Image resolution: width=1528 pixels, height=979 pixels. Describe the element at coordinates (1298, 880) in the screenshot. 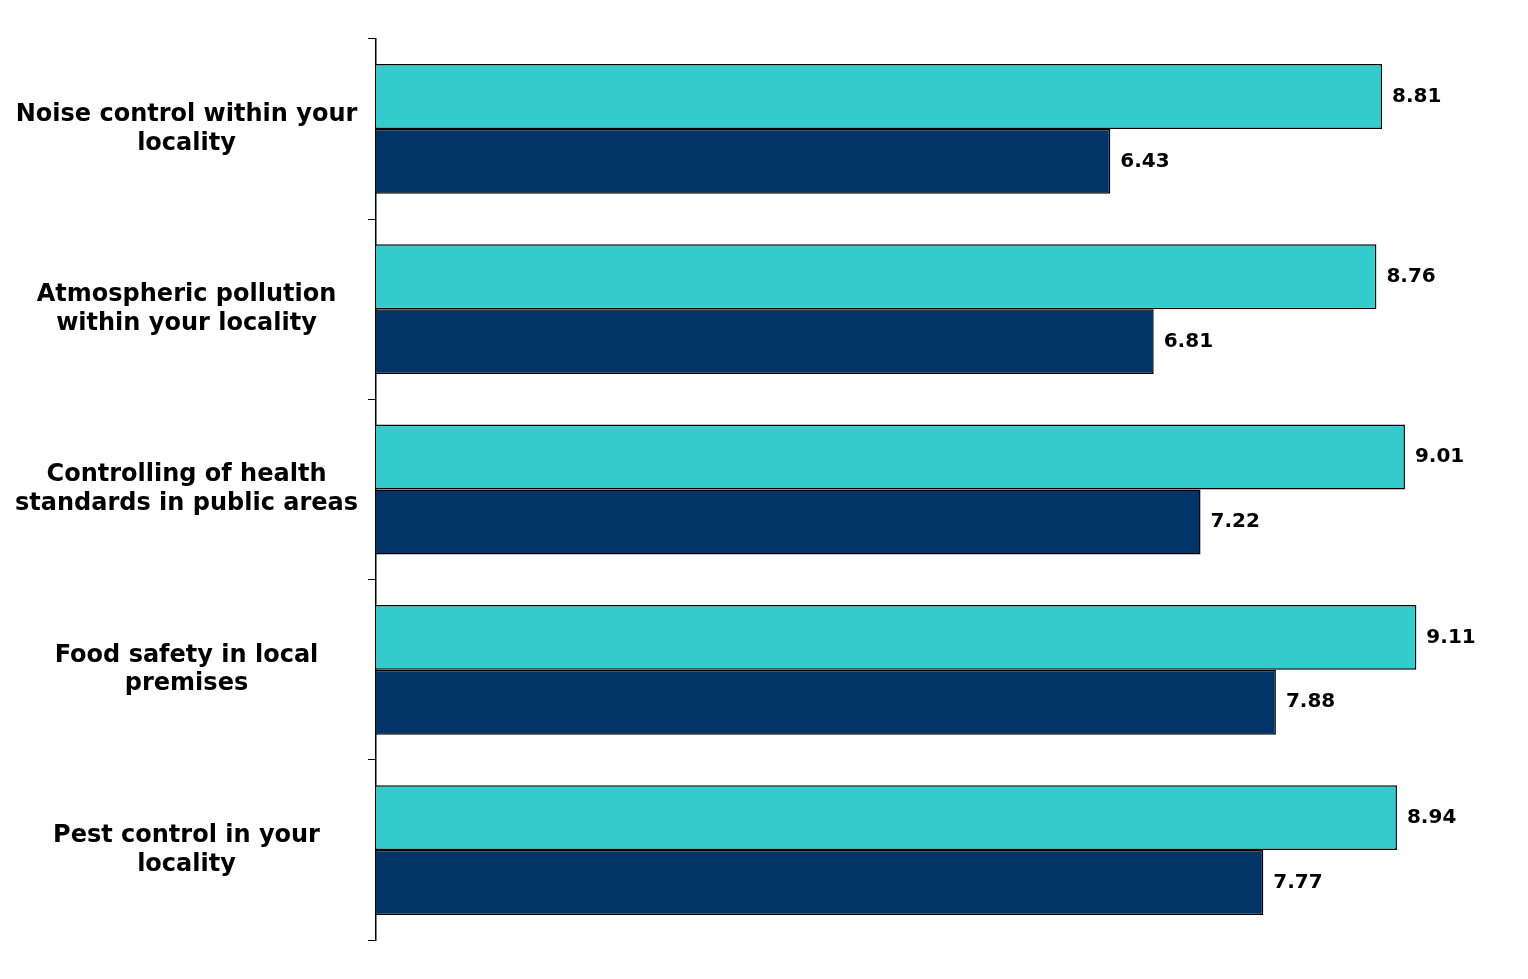

I see `data-label: 7.77` at that location.